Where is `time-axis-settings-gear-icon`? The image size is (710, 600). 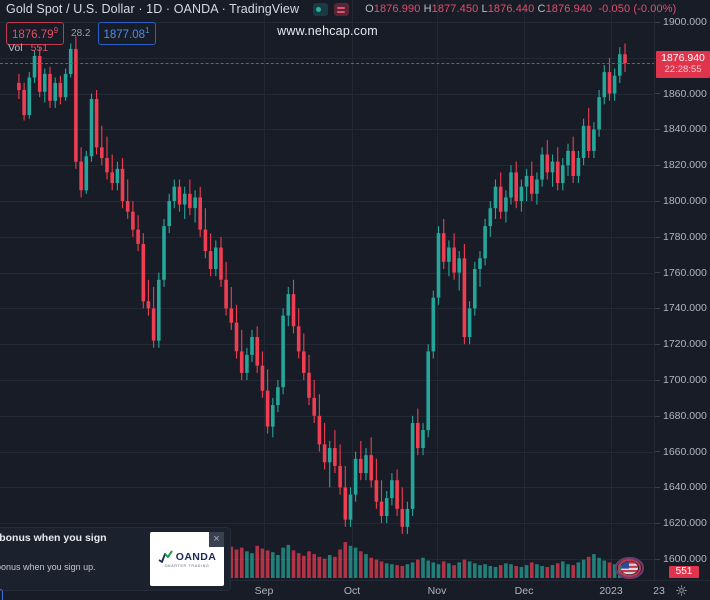 time-axis-settings-gear-icon is located at coordinates (681, 590).